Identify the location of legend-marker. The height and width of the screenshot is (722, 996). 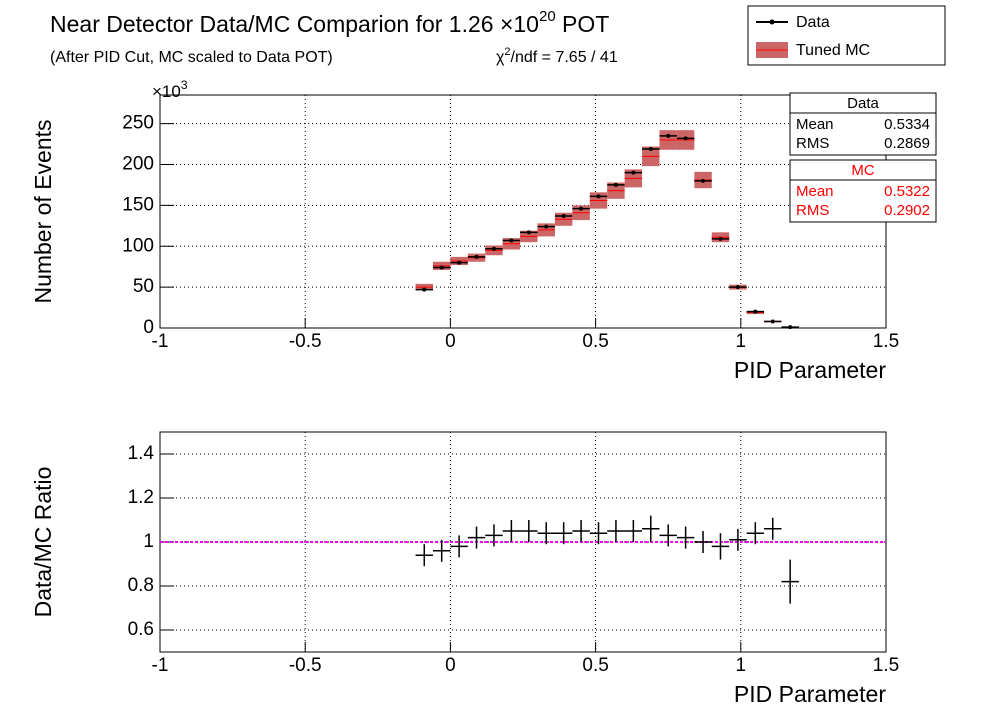
(772, 22).